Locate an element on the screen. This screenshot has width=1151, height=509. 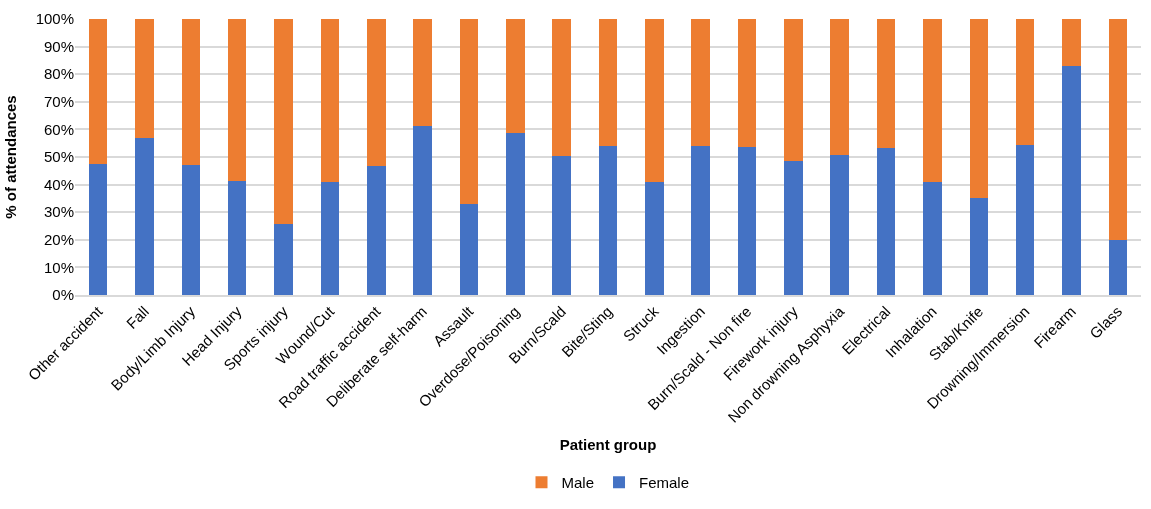
x-tick-label: Fall is located at coordinates (137, 317).